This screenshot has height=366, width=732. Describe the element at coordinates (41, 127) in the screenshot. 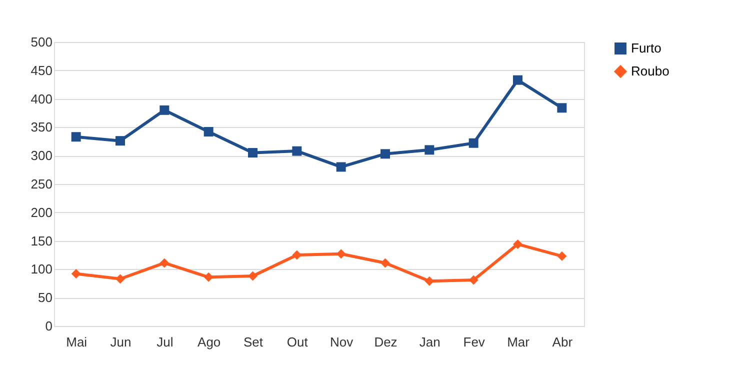

I see `y-tick-label: 350` at that location.